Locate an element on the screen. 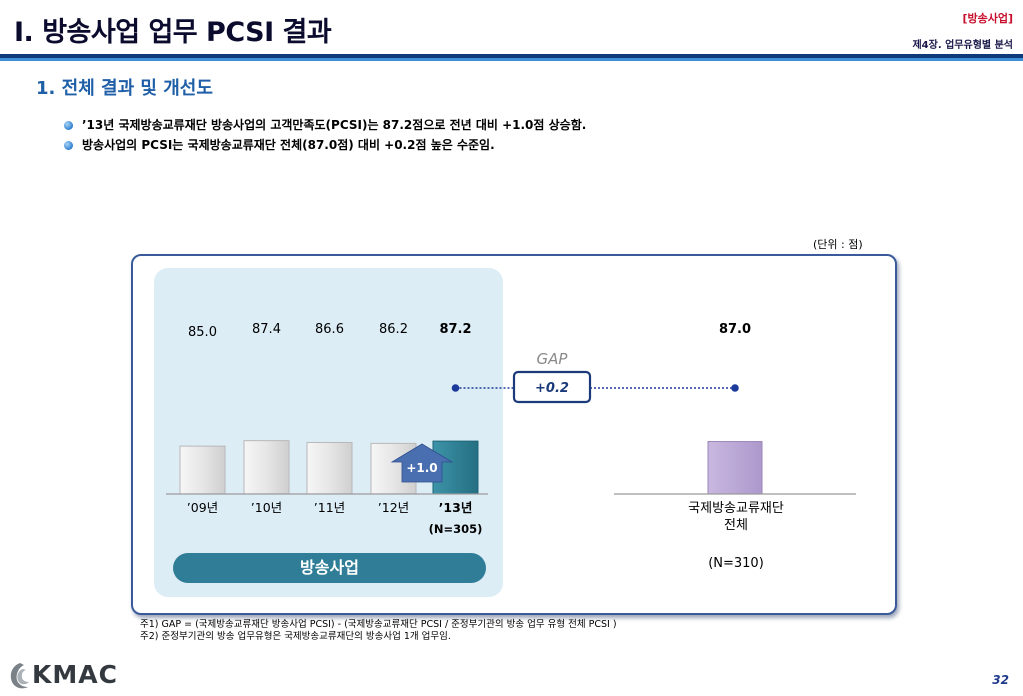  bar-overall is located at coordinates (735, 468).